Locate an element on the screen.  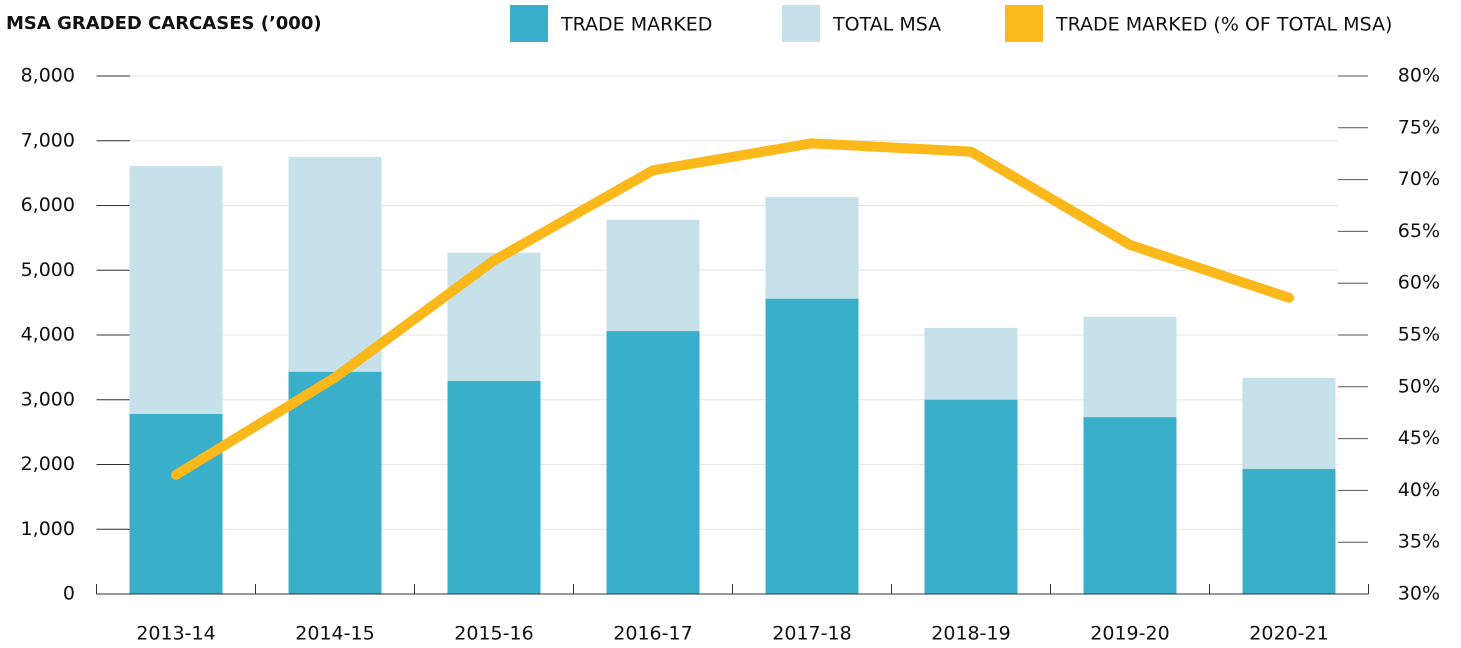
x-tick-label: 2018-19 is located at coordinates (970, 634).